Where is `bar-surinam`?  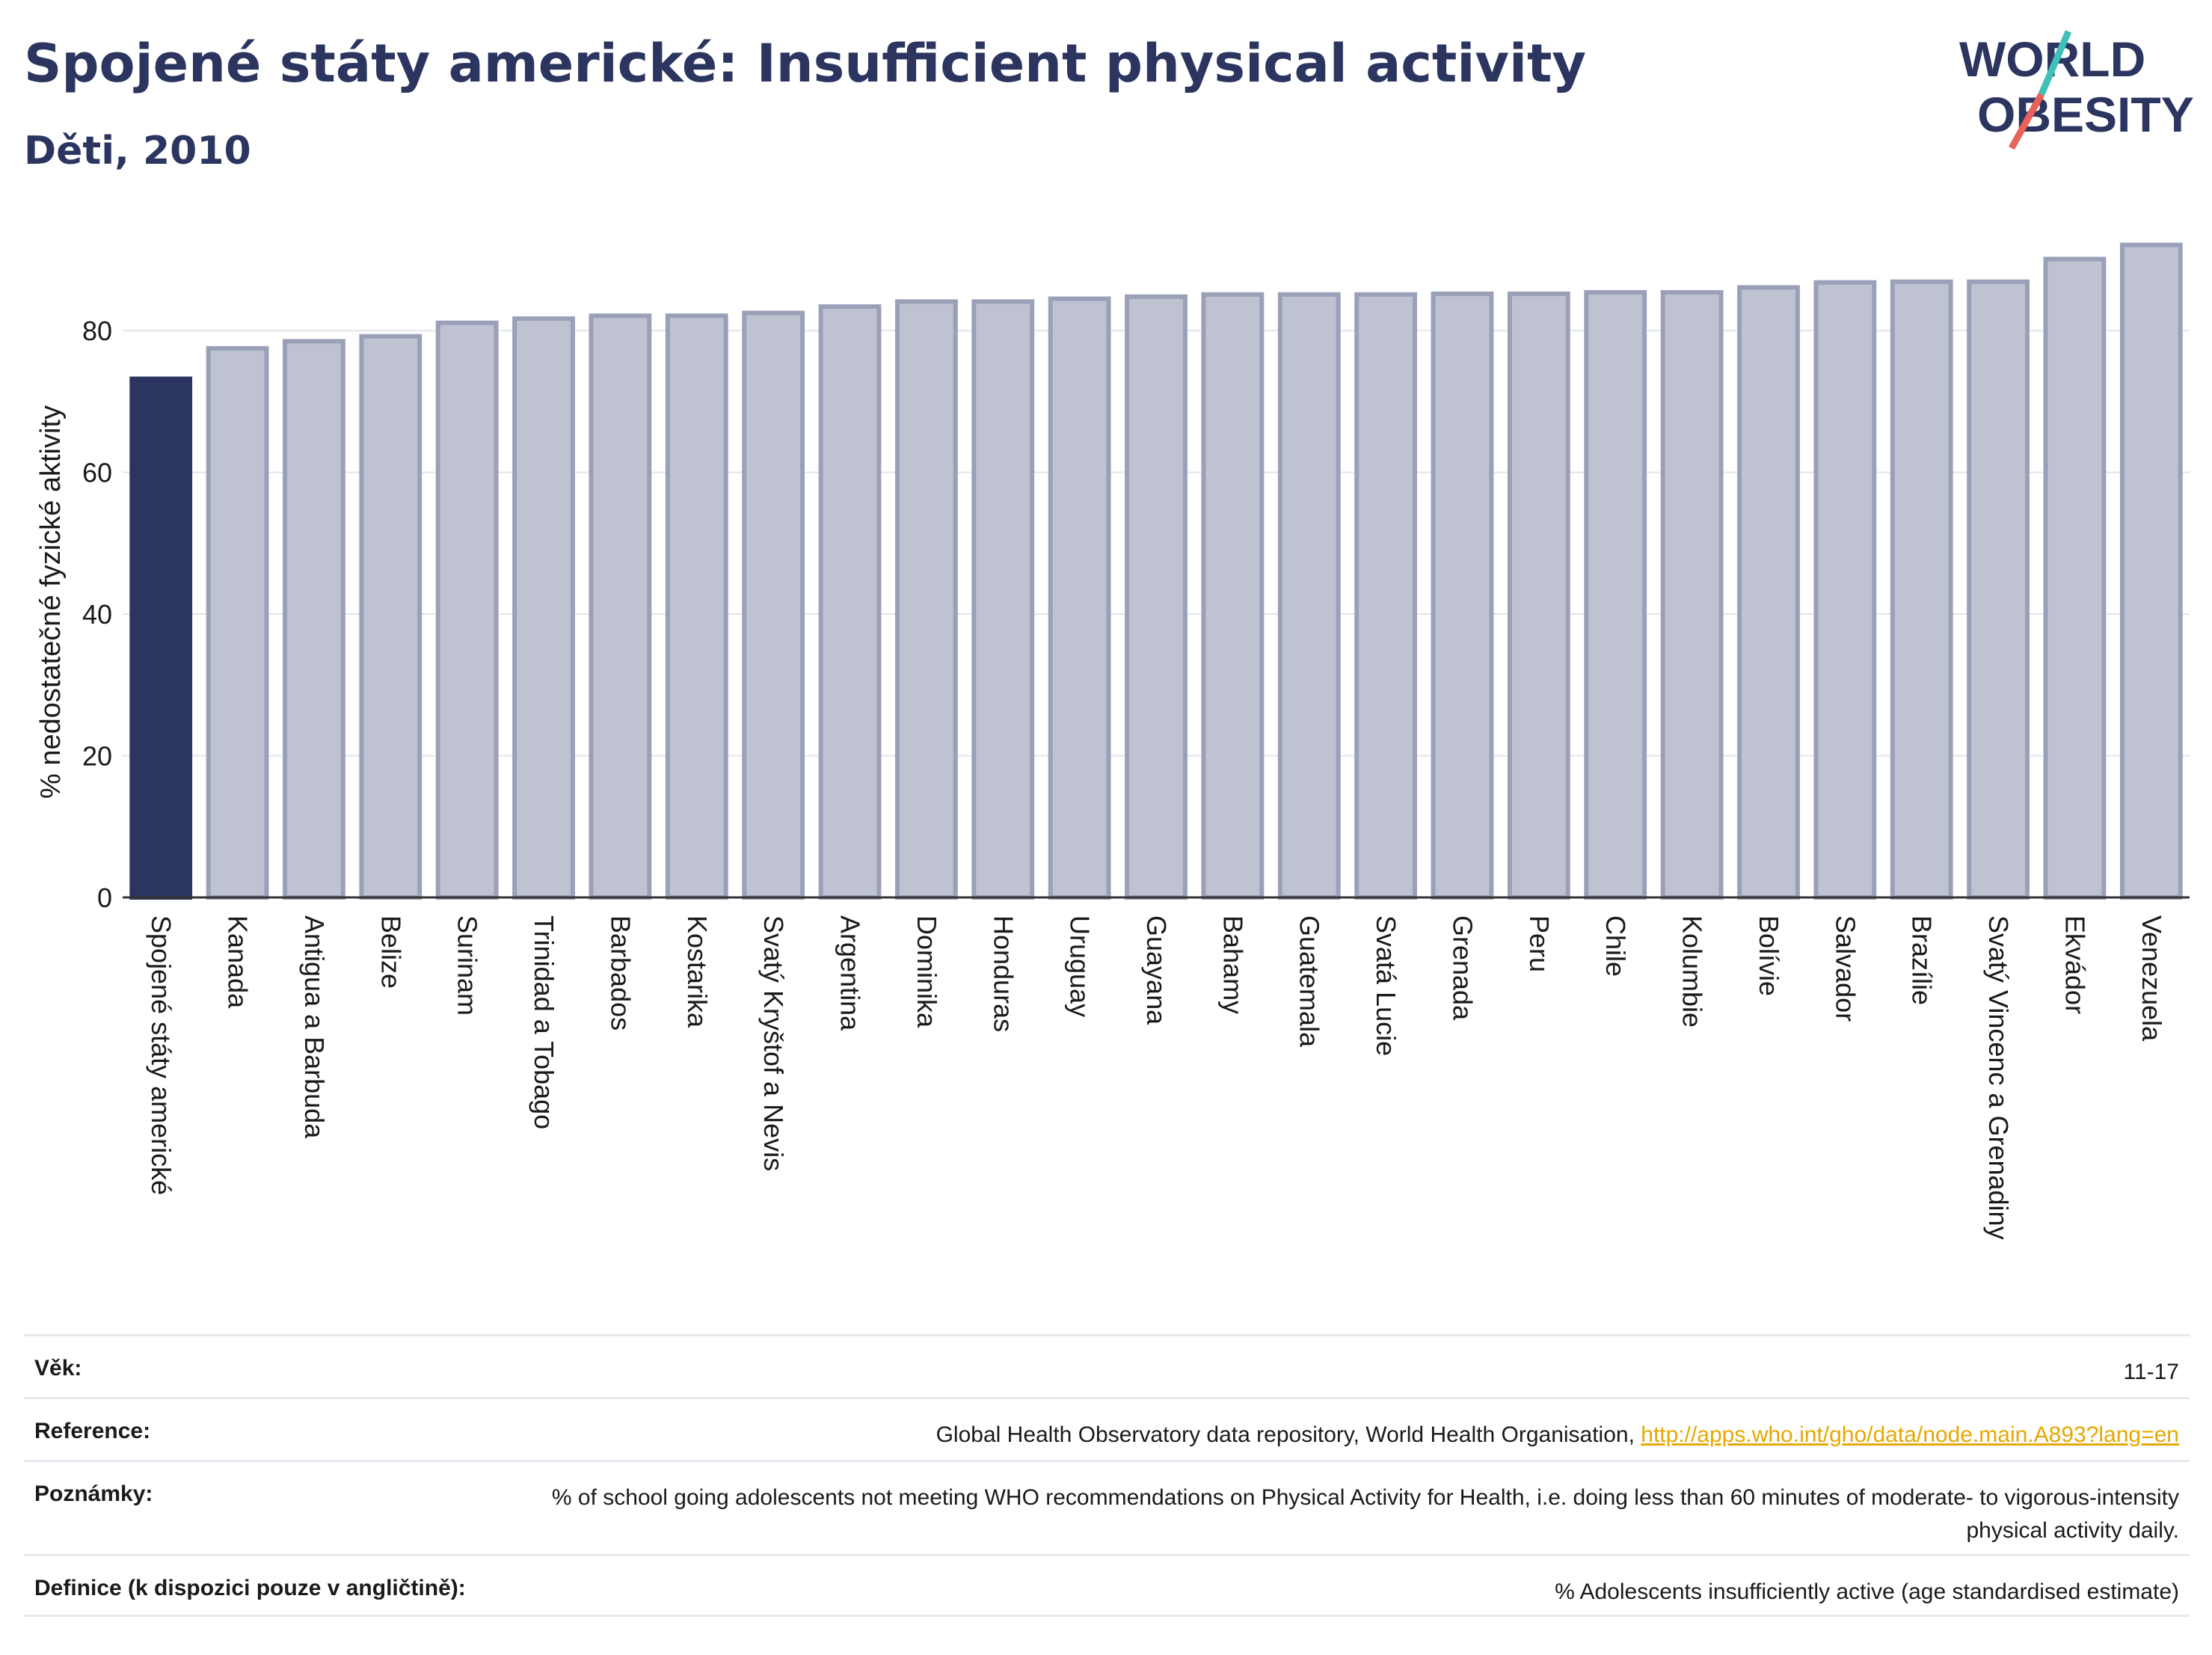 bar-surinam is located at coordinates (467, 610).